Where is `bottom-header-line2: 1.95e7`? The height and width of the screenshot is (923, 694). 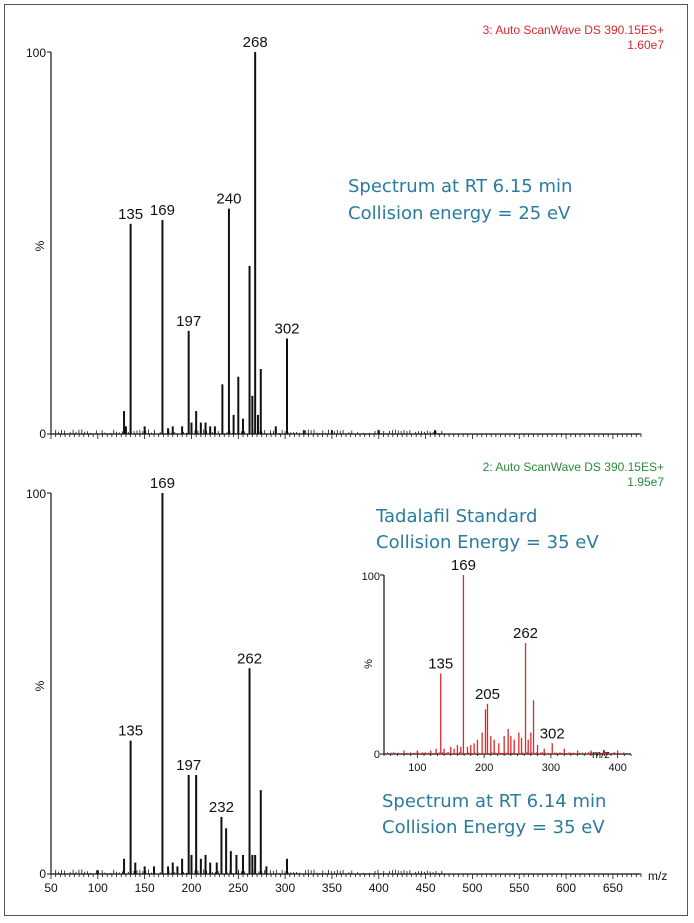 bottom-header-line2: 1.95e7 is located at coordinates (645, 482).